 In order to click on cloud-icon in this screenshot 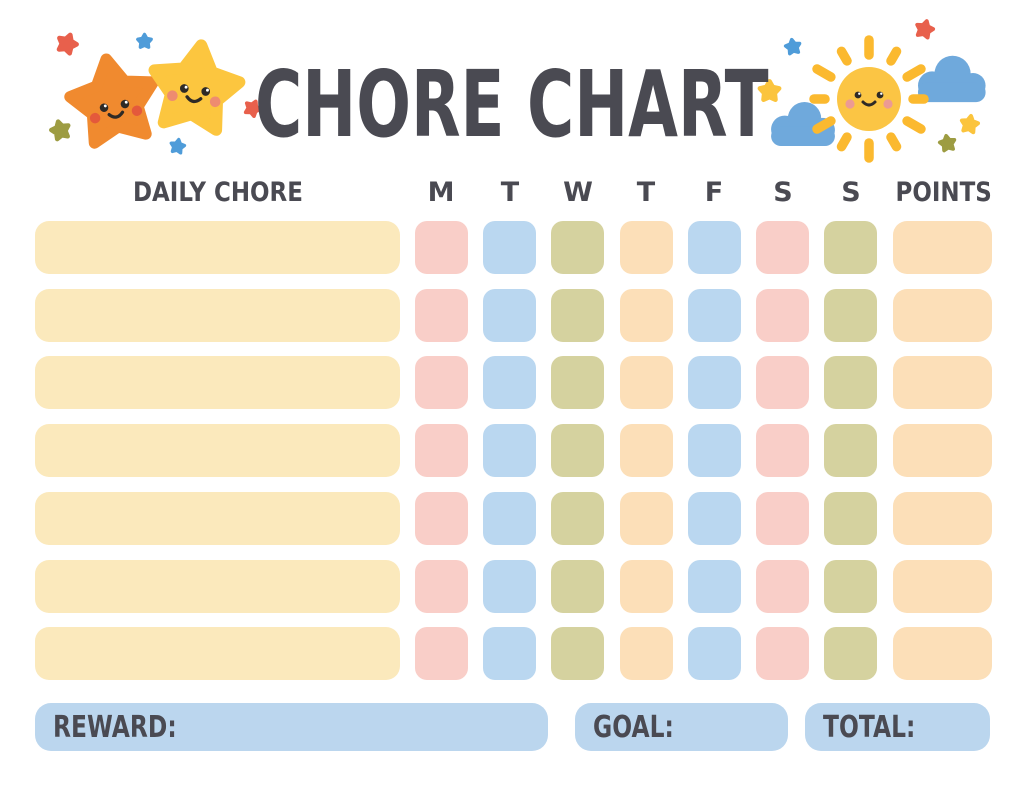, I will do `click(952, 79)`.